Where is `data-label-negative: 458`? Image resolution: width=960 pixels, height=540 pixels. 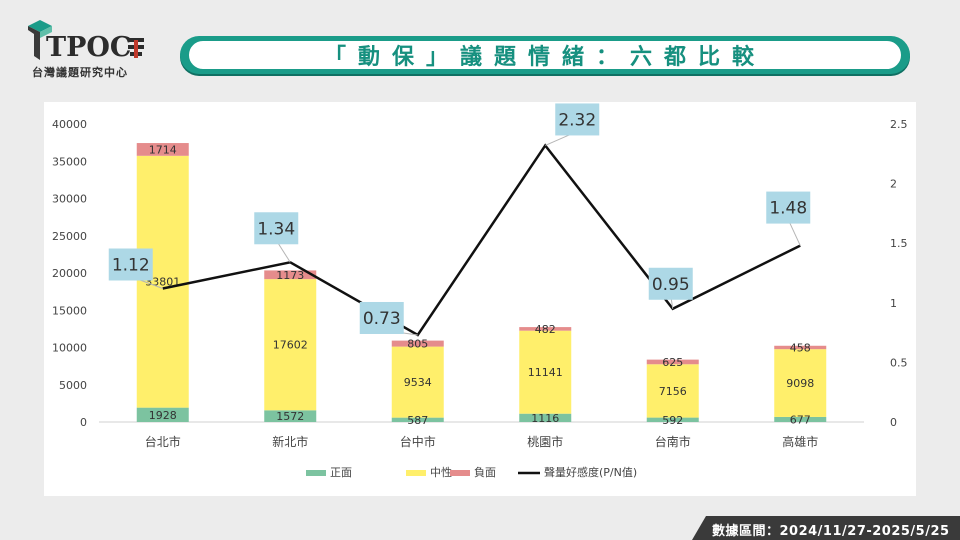 data-label-negative: 458 is located at coordinates (800, 347).